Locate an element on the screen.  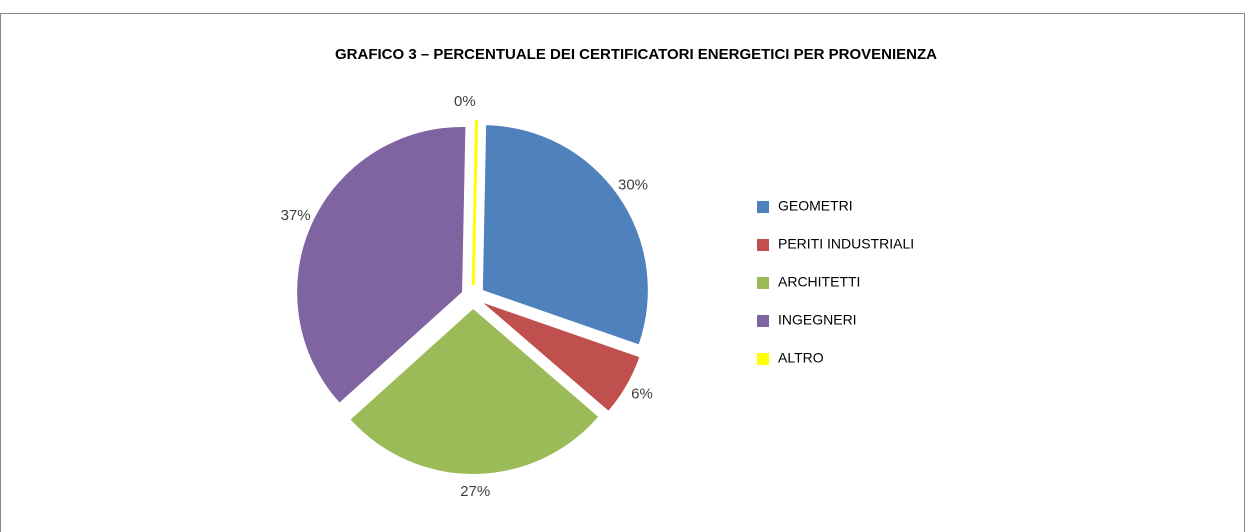
legend-label: GEOMETRI is located at coordinates (815, 206).